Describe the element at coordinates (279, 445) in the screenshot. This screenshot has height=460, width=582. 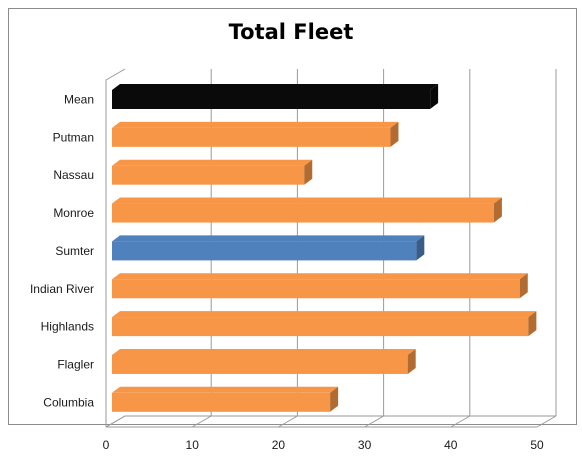
I see `x-tick-label: 20` at that location.